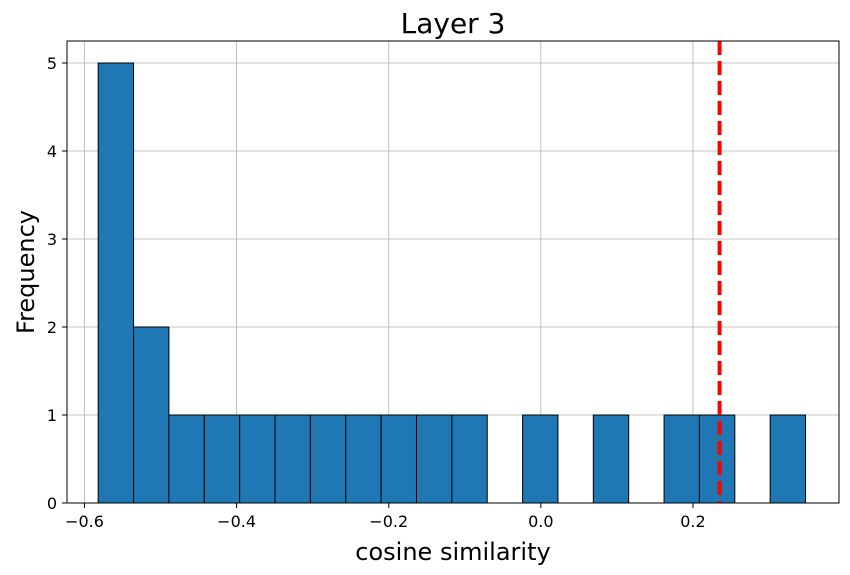 This screenshot has width=850, height=575. What do you see at coordinates (52, 327) in the screenshot?
I see `y-tick-label: 2` at bounding box center [52, 327].